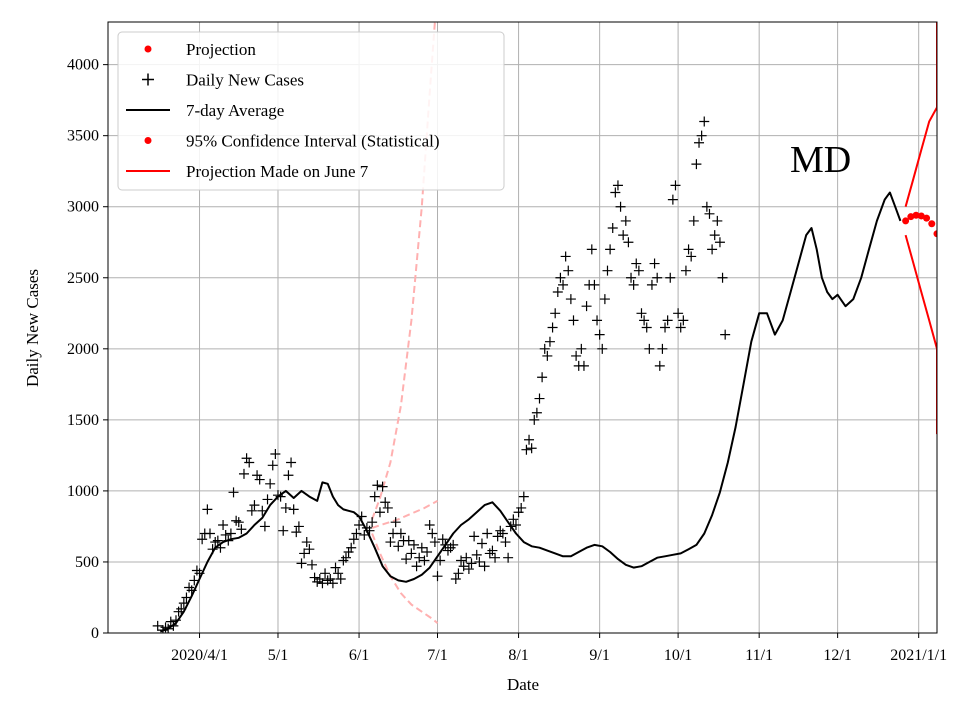  What do you see at coordinates (523, 684) in the screenshot?
I see `x-axis-label: Date` at bounding box center [523, 684].